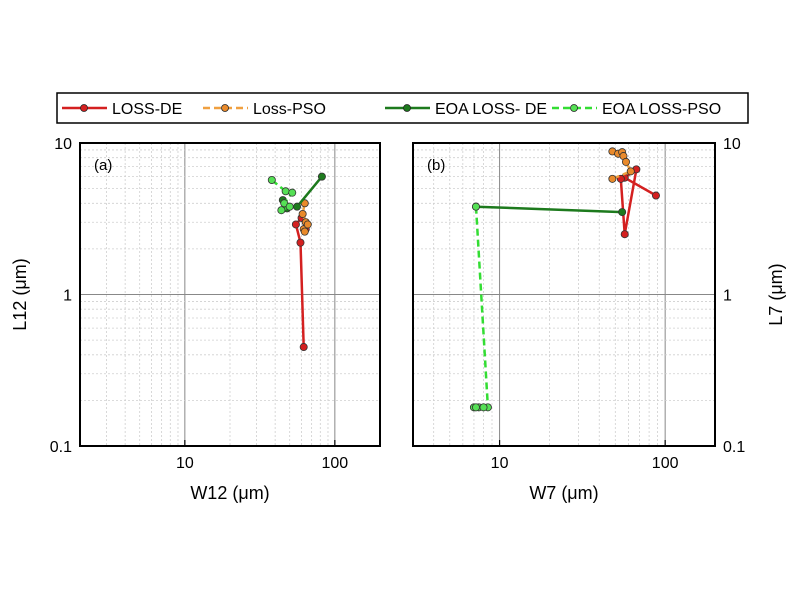  Describe the element at coordinates (147, 109) in the screenshot. I see `legend-label: LOSS-DE` at that location.